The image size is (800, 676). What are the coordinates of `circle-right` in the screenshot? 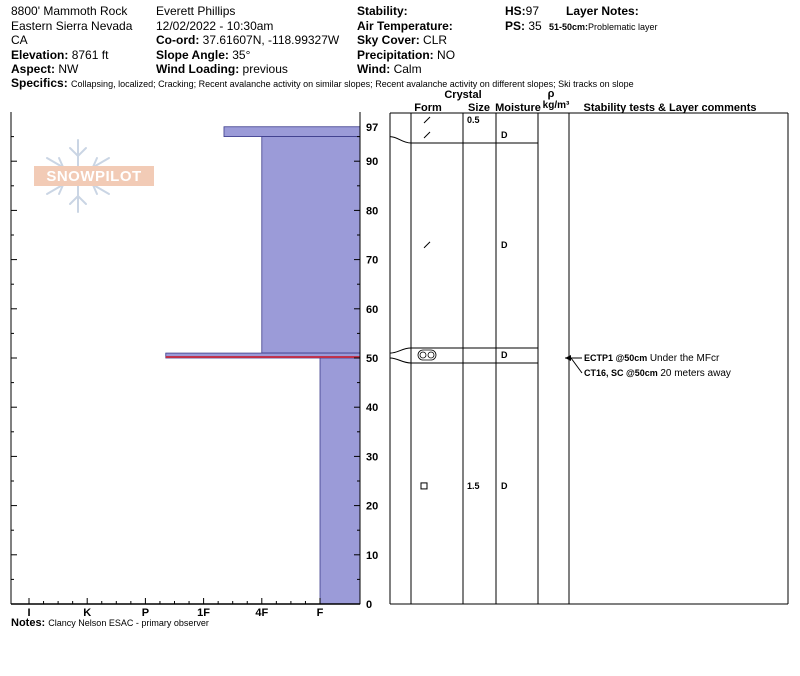 It's located at (431, 355).